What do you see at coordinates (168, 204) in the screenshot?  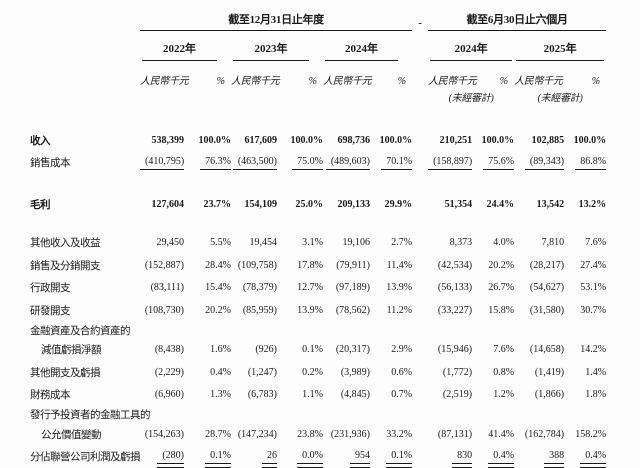 I see `cell-value: 127,604` at bounding box center [168, 204].